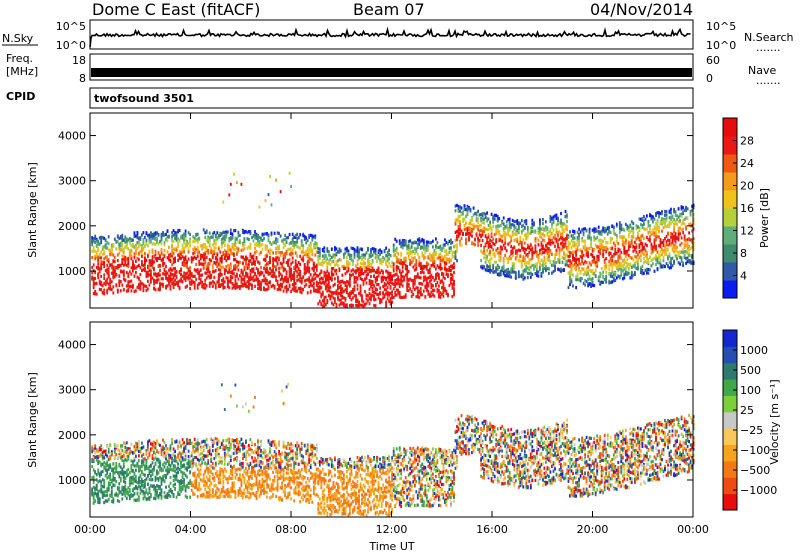 Image resolution: width=800 pixels, height=554 pixels. What do you see at coordinates (762, 70) in the screenshot?
I see `nave-label: Nave` at bounding box center [762, 70].